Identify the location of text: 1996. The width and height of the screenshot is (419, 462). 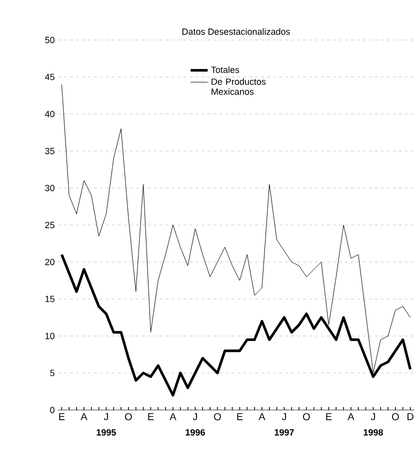
(195, 432).